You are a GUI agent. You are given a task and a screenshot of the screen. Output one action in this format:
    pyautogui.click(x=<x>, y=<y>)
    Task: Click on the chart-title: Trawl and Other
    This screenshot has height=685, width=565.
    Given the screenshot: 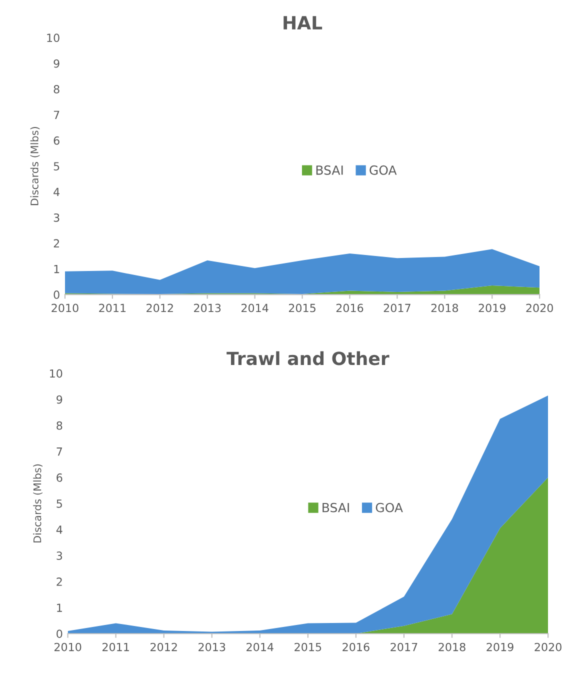 What is the action you would take?
    pyautogui.click(x=308, y=358)
    